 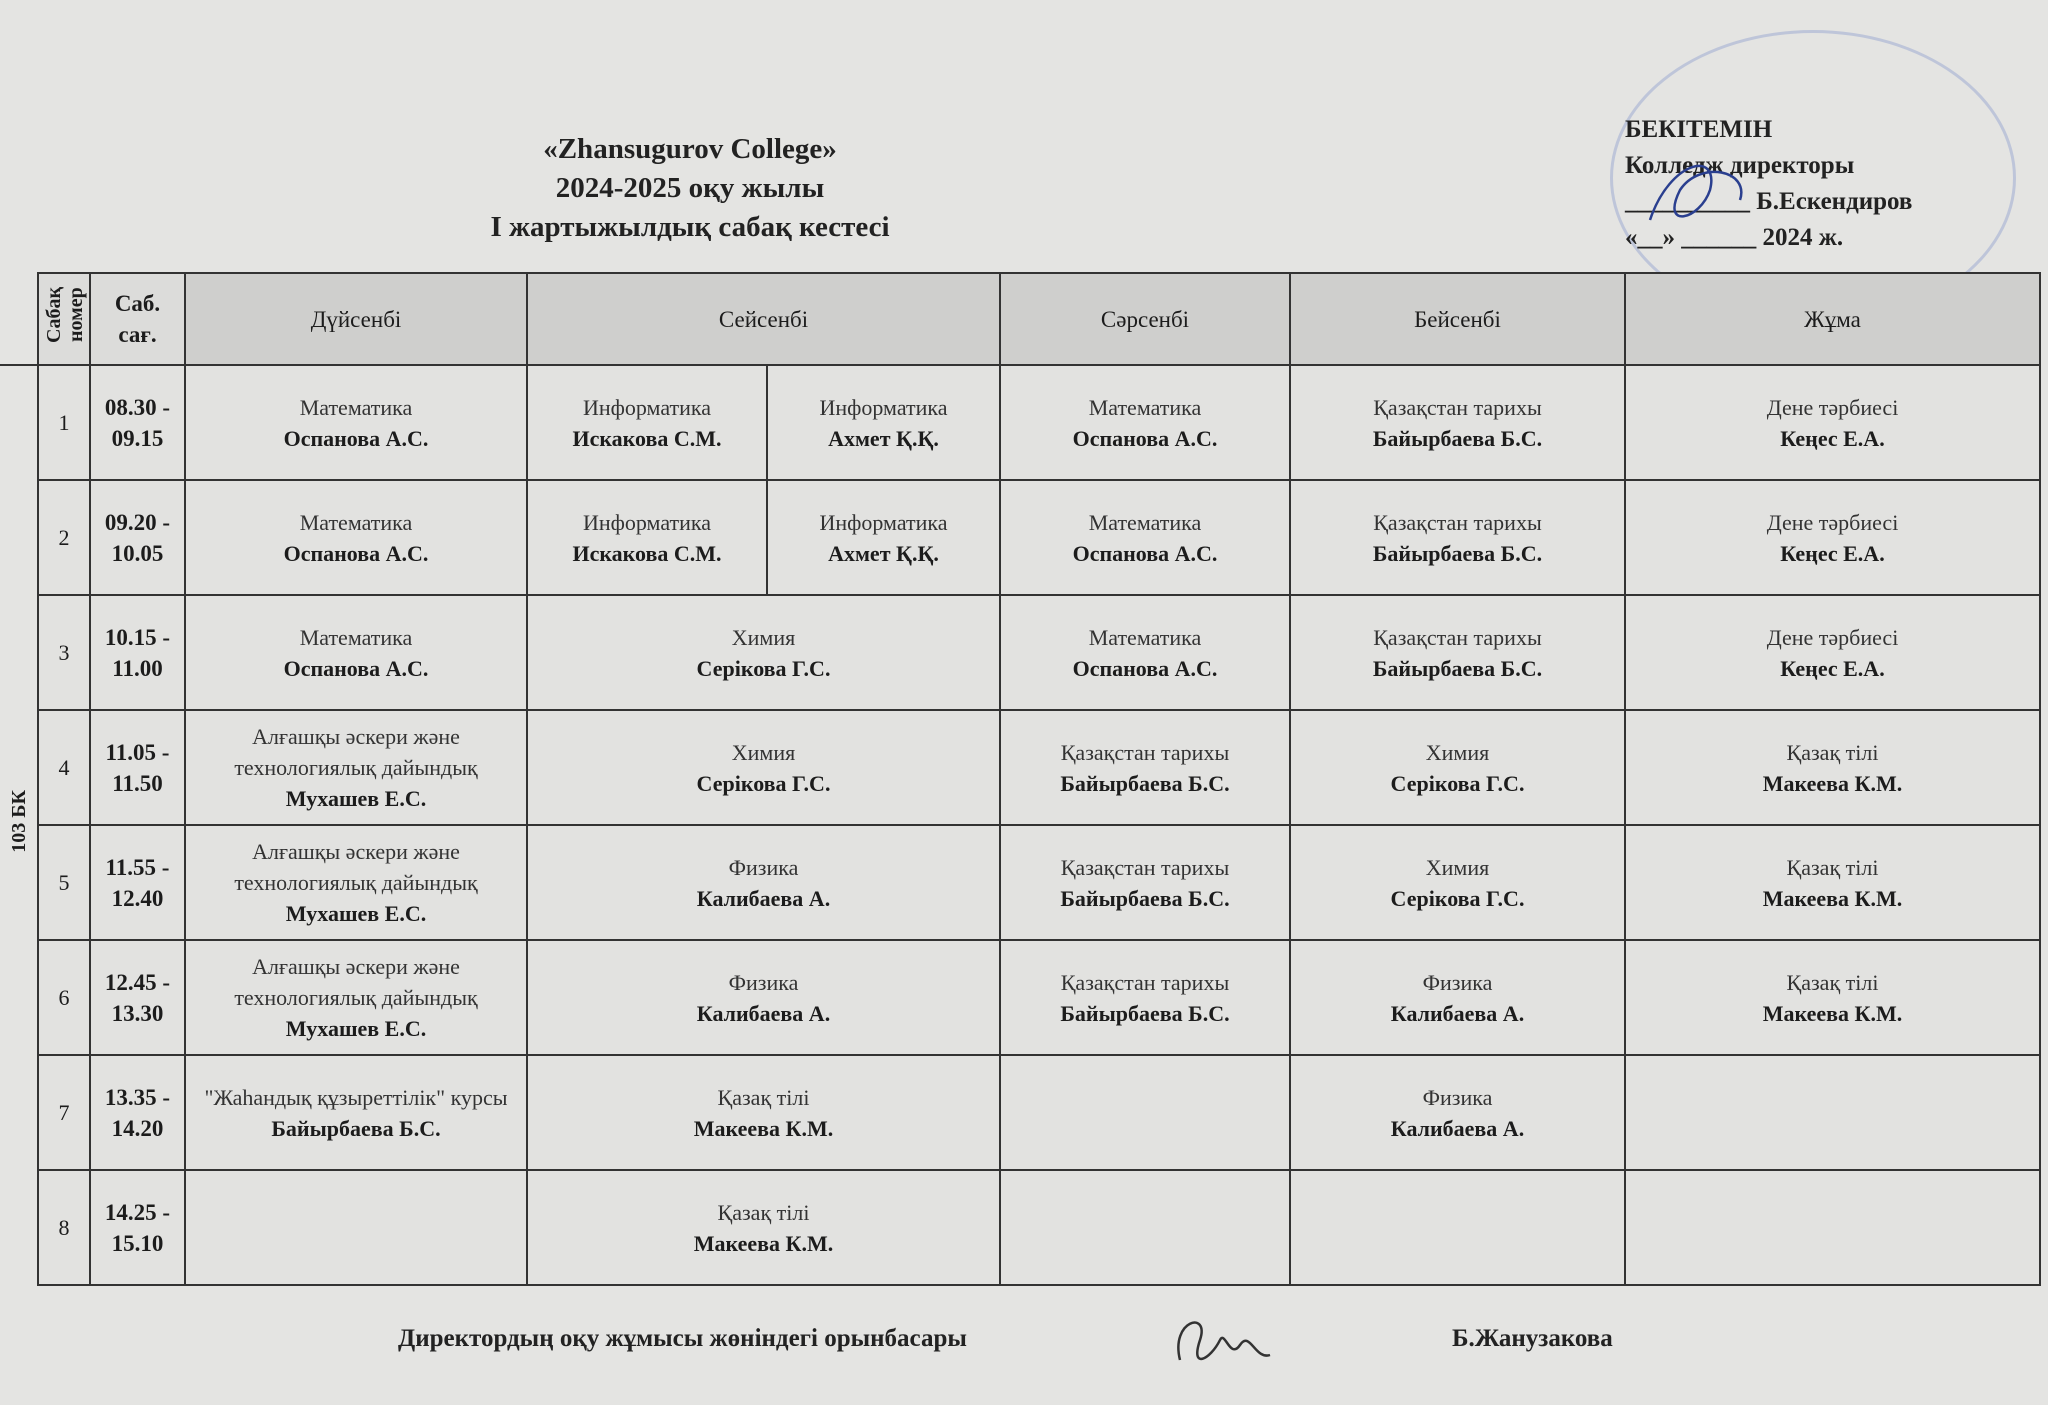 I want to click on lesson-number: 1, so click(x=64, y=422).